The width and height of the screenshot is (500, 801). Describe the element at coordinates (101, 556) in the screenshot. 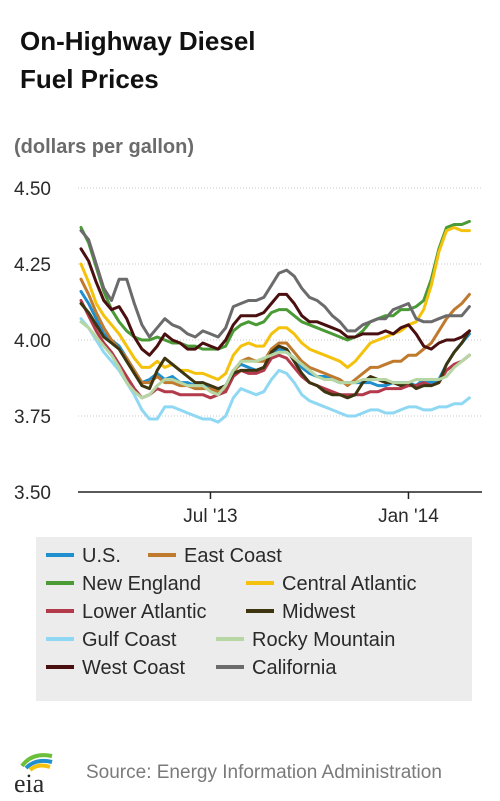

I see `legend-label: U.S.` at that location.